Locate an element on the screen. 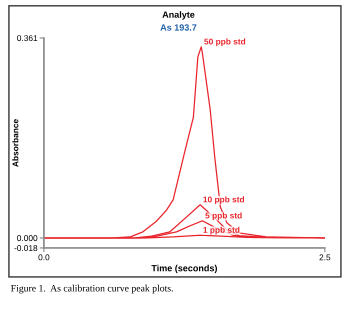 This screenshot has width=357, height=322. series-label: 1 ppb std is located at coordinates (221, 230).